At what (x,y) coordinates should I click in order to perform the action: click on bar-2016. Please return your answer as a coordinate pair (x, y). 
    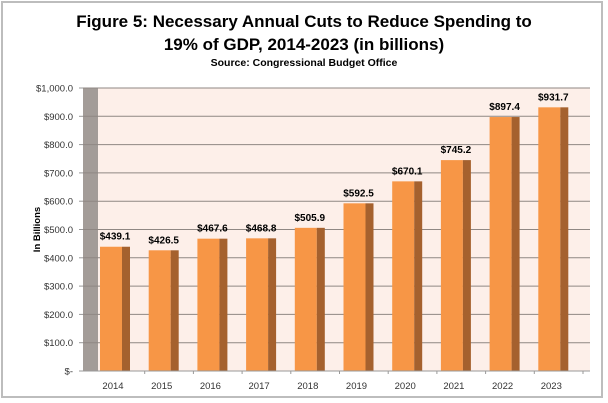
    Looking at the image, I should click on (208, 304).